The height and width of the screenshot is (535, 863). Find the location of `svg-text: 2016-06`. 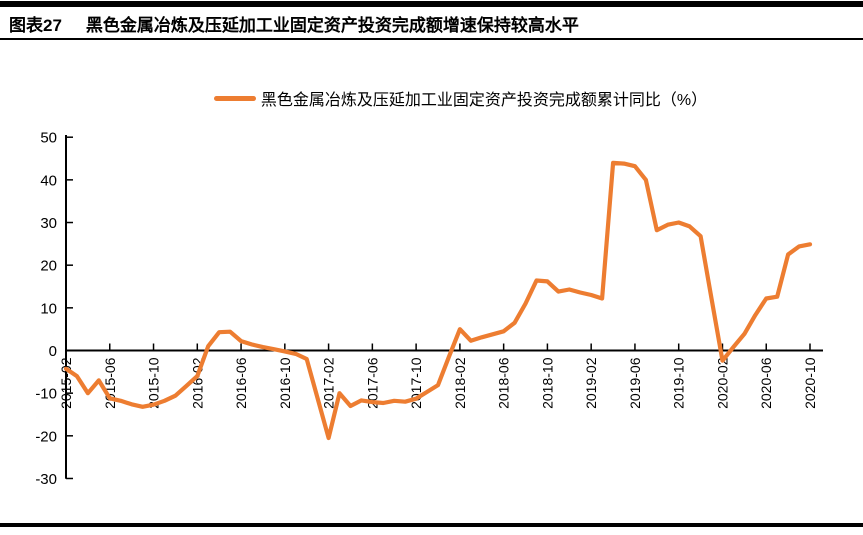

svg-text: 2016-06 is located at coordinates (241, 383).